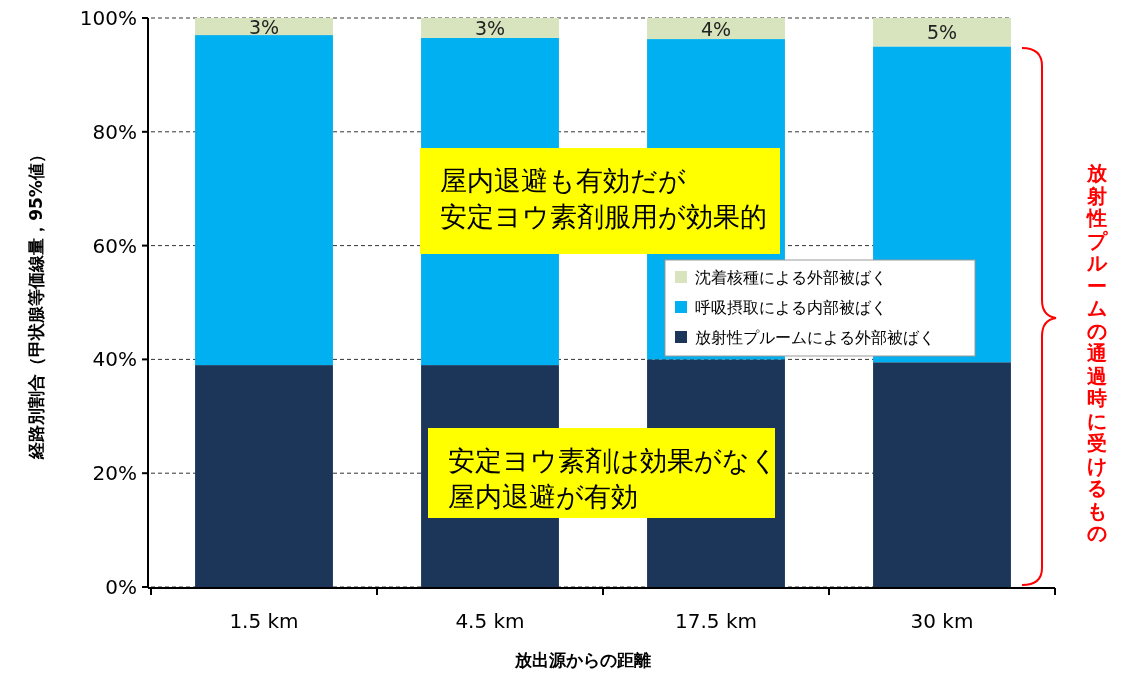 Image resolution: width=1132 pixels, height=673 pixels. I want to click on data-label: 4%, so click(716, 28).